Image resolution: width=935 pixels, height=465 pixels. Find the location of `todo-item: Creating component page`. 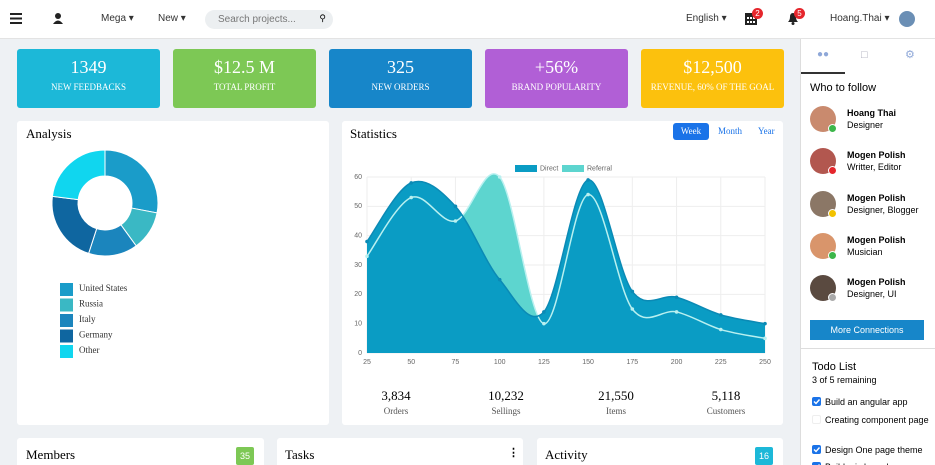

todo-item: Creating component page is located at coordinates (877, 419).